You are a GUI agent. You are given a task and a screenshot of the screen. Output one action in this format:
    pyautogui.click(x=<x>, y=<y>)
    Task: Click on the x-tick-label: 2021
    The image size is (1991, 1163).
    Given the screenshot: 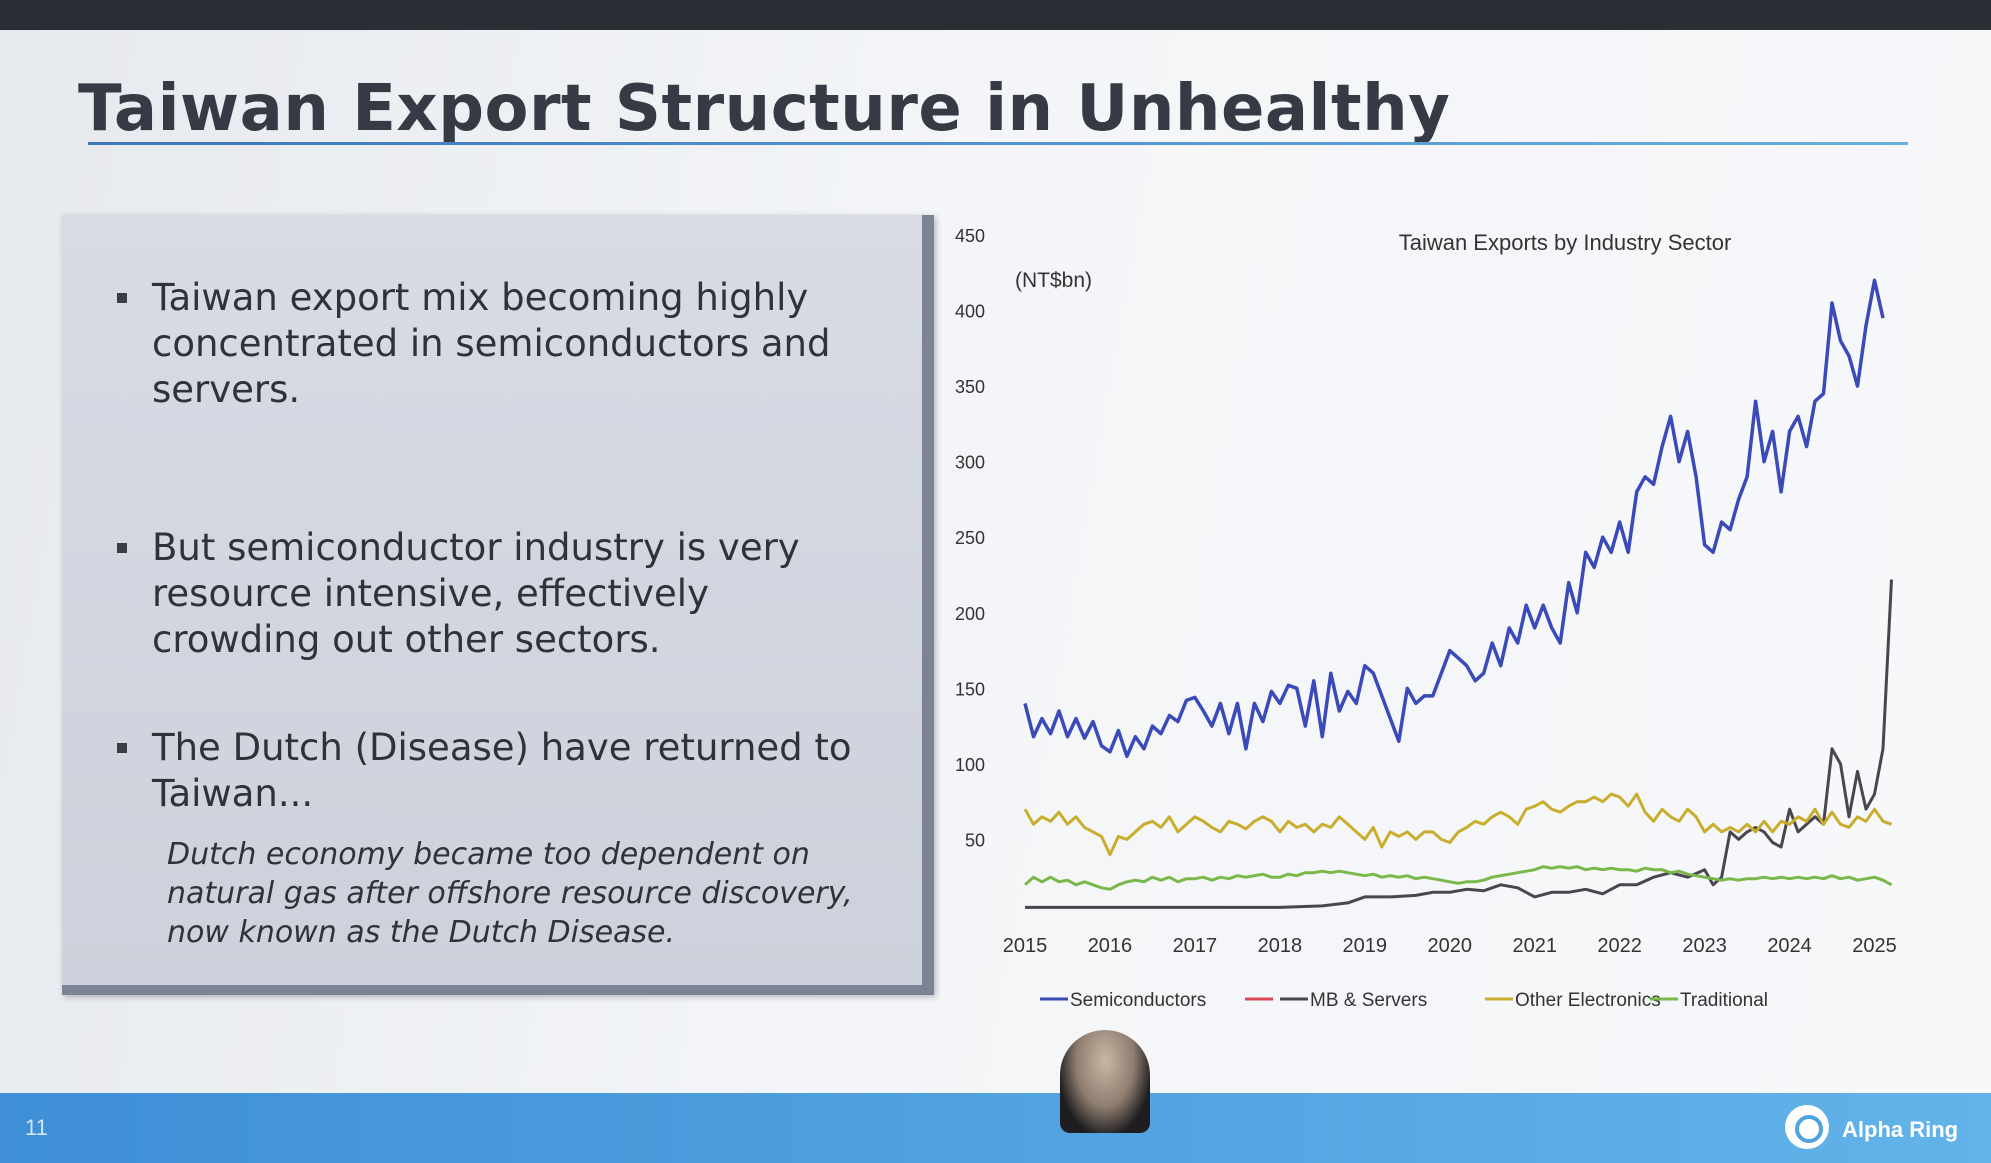 What is the action you would take?
    pyautogui.click(x=1534, y=946)
    